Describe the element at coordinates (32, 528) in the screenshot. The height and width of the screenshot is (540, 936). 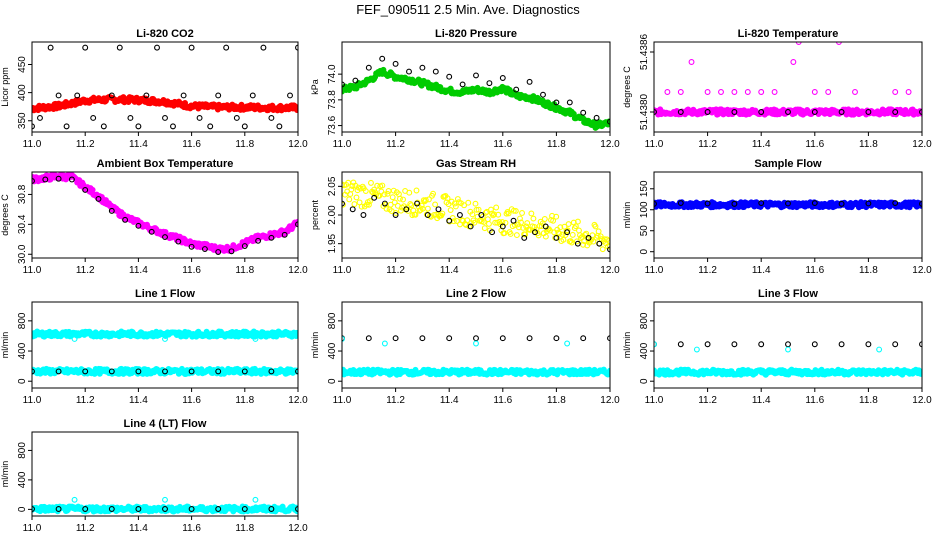
I see `x-tick-label: 11.0` at that location.